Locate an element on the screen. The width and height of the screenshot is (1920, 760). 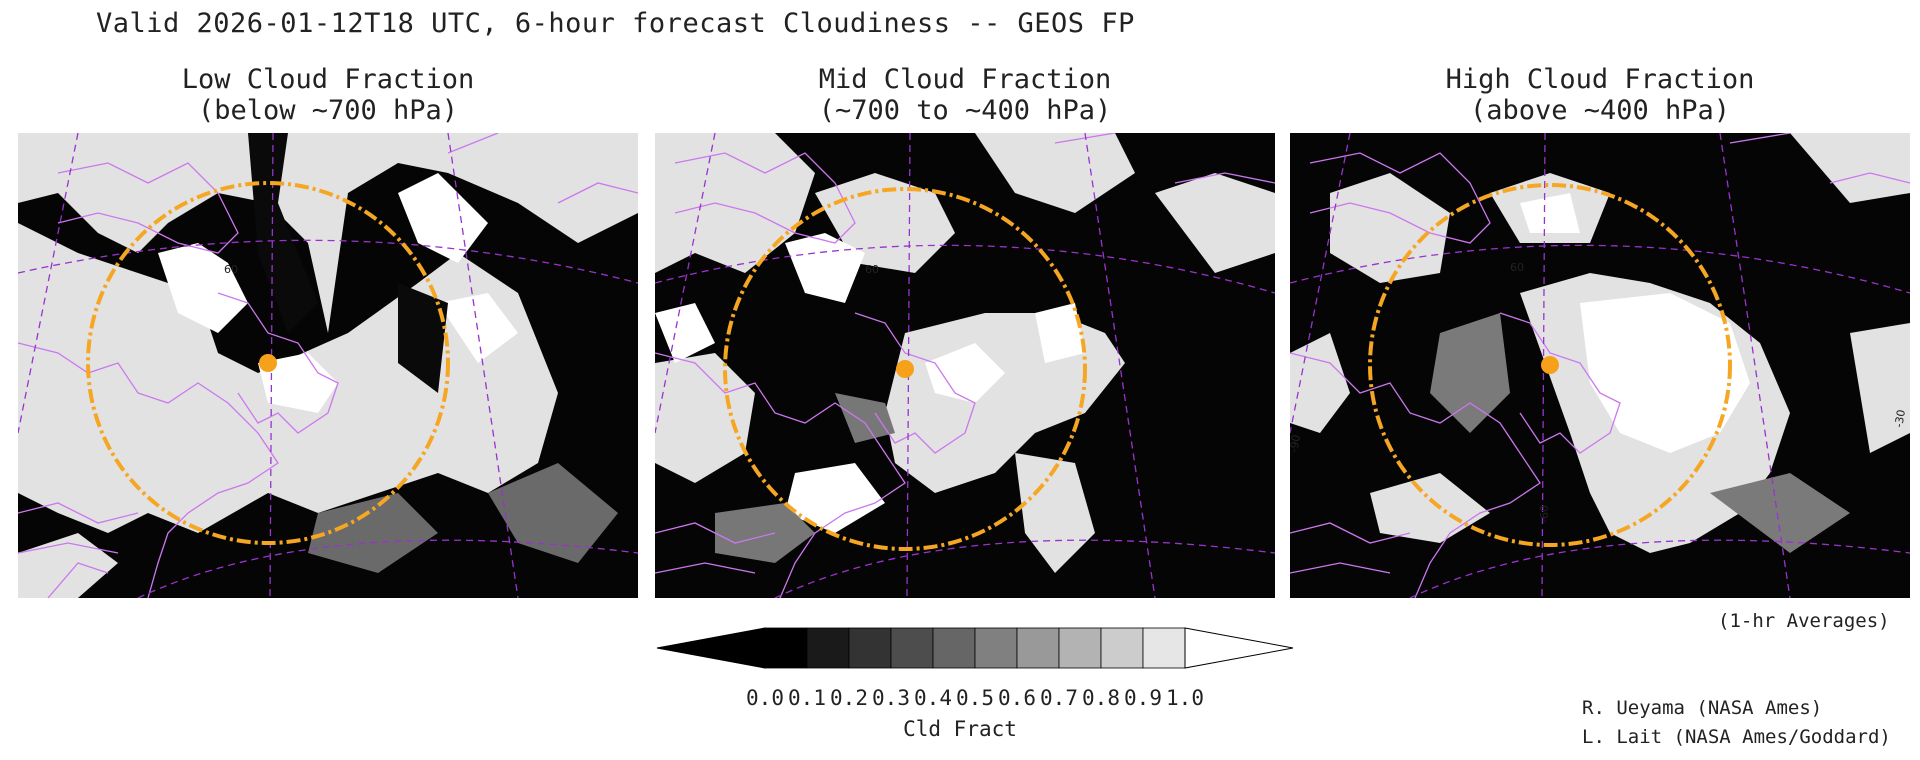
panel-title-low-line1: Low Cloud Fraction is located at coordinates (328, 79).